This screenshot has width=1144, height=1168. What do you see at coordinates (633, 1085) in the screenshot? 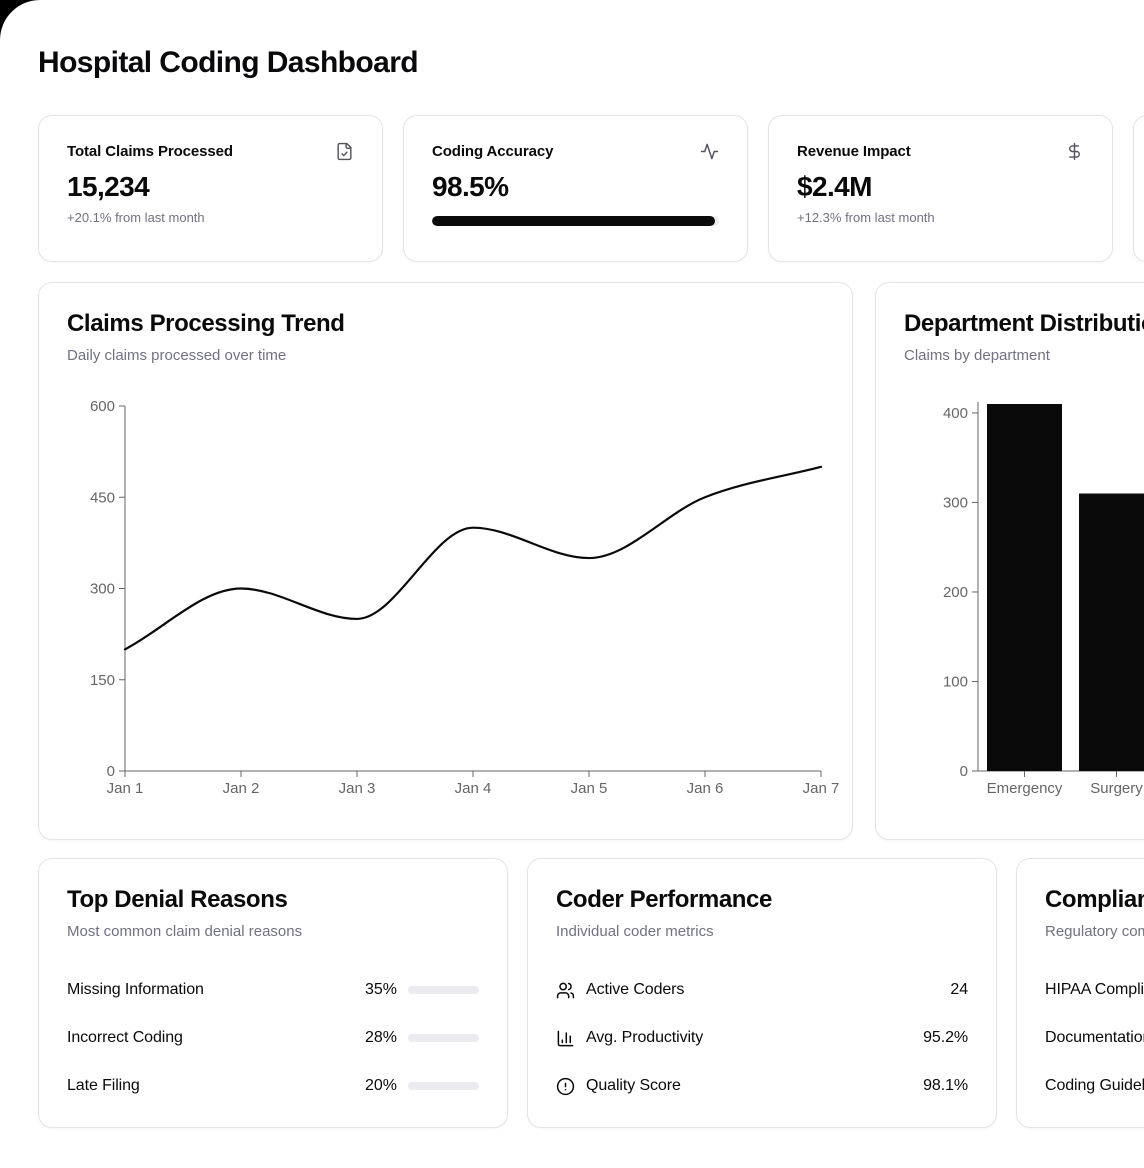
I see `coder-metric-label: Quality Score` at bounding box center [633, 1085].